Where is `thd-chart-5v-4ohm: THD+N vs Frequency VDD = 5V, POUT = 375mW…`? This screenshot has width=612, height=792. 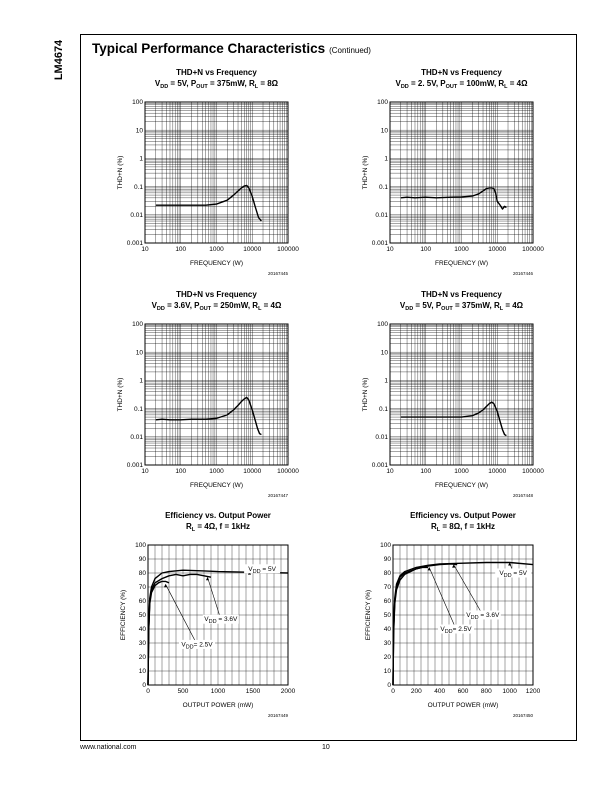
thd-chart-5v-4ohm: THD+N vs Frequency VDD = 5V, POUT = 375mW… is located at coordinates (453, 394).